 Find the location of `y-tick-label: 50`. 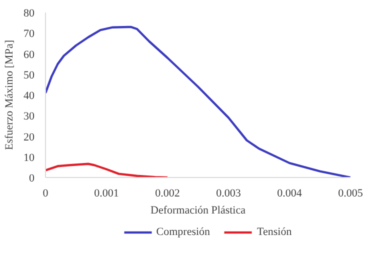

y-tick-label: 50 is located at coordinates (29, 75).